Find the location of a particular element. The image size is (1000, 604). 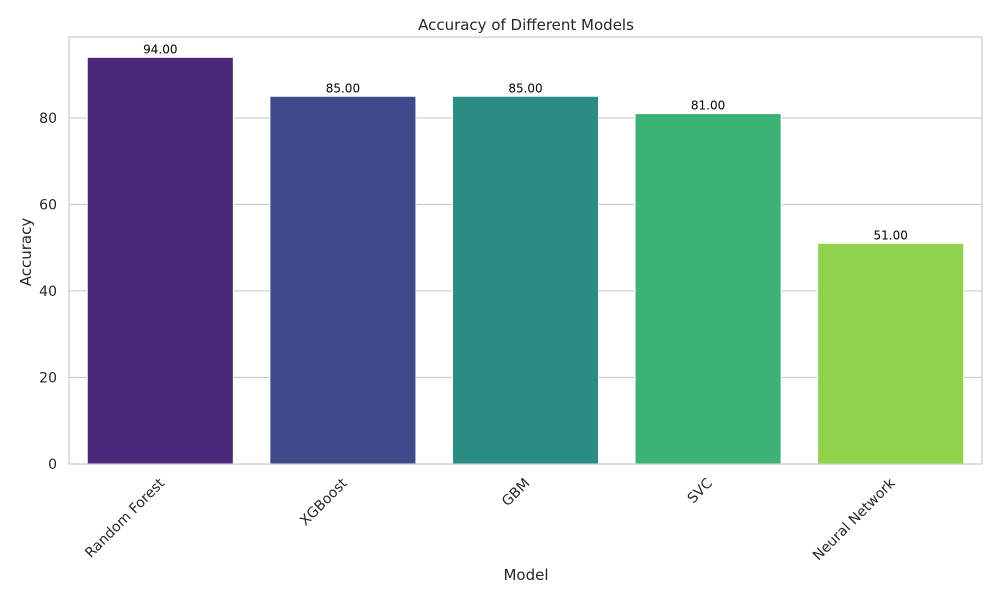

bar-value-label: 51.00 is located at coordinates (891, 235).